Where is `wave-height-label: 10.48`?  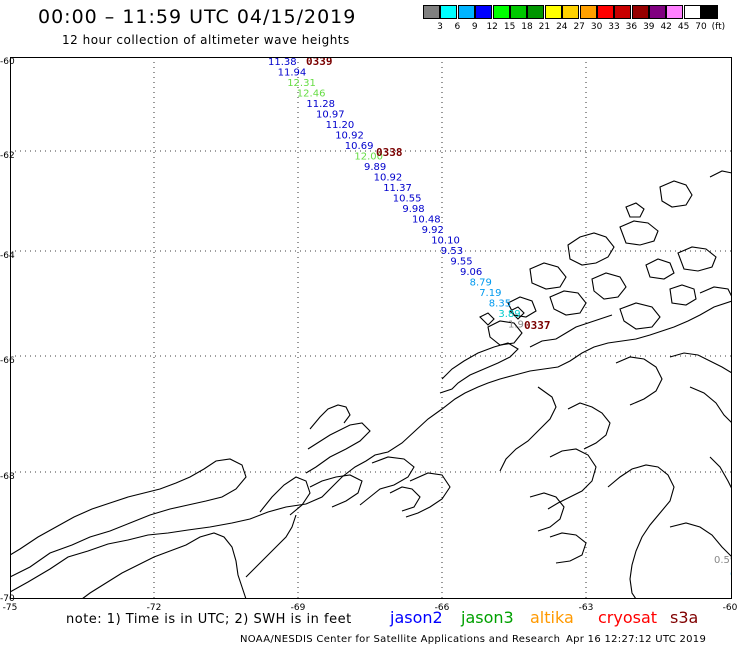 wave-height-label: 10.48 is located at coordinates (426, 220).